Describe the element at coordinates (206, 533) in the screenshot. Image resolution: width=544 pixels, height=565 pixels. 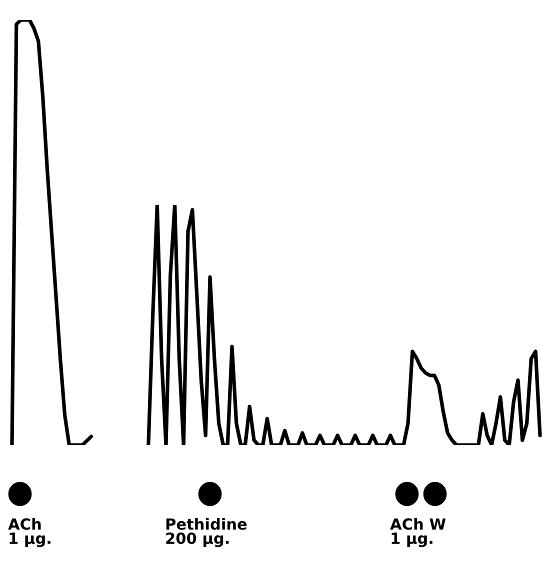
I see `text: Pethidine 200 µg.` at that location.